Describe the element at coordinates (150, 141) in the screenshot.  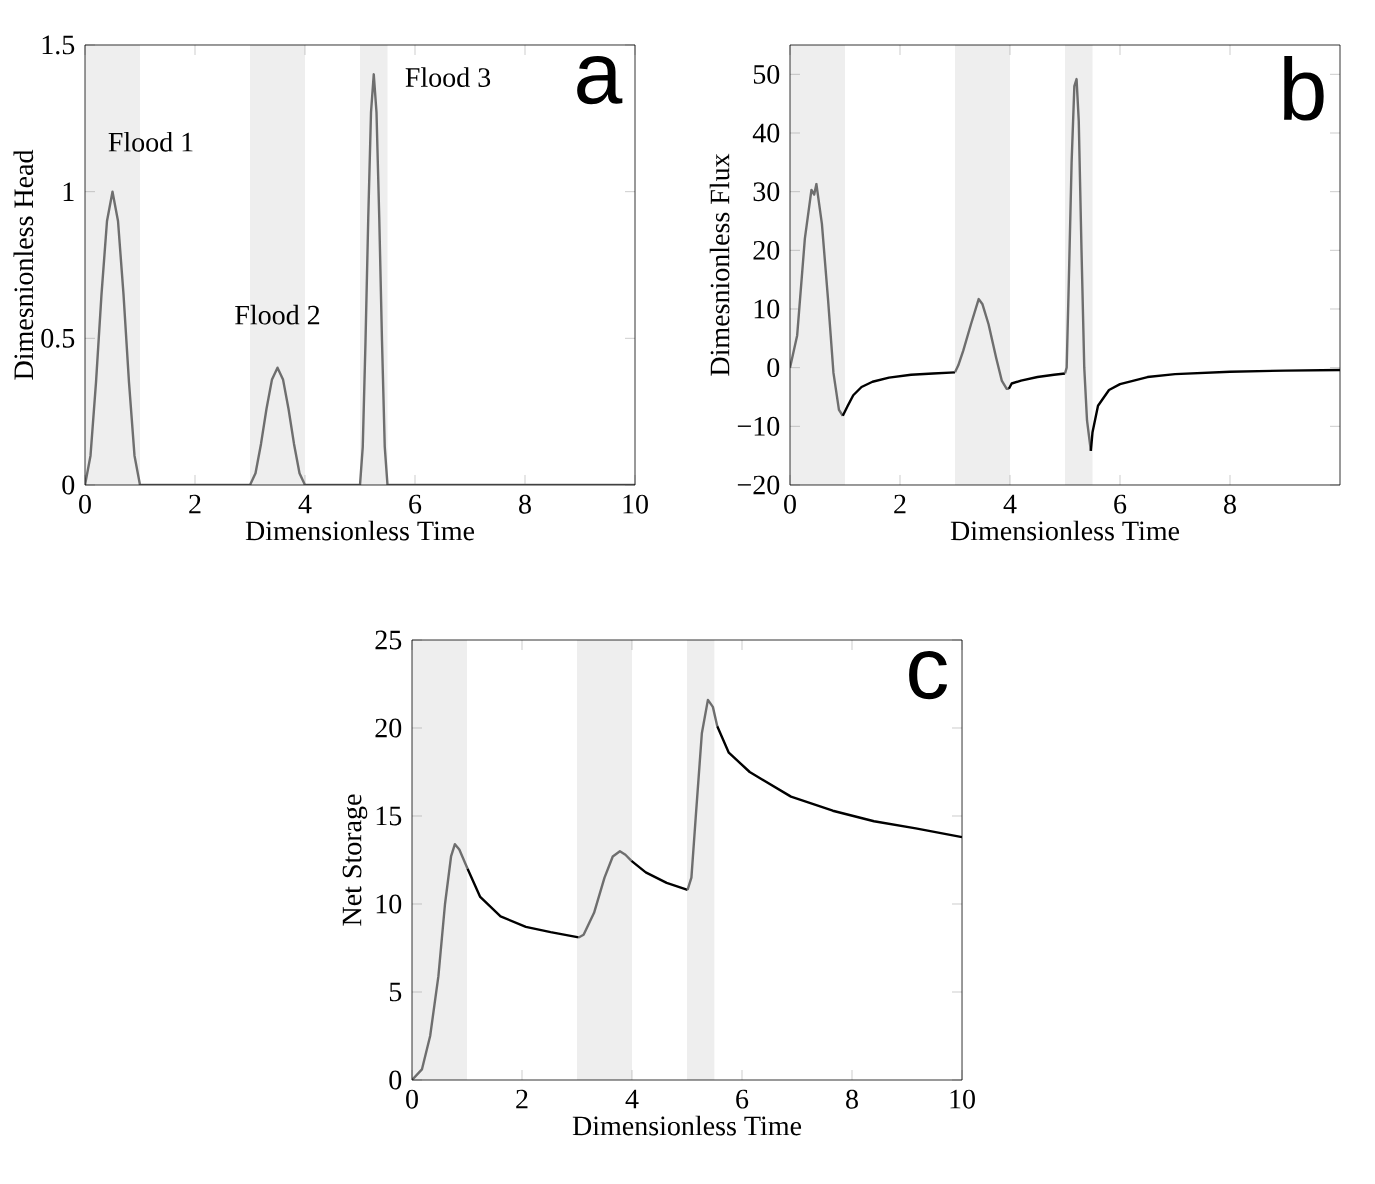
I see `annotation: Flood 1` at that location.